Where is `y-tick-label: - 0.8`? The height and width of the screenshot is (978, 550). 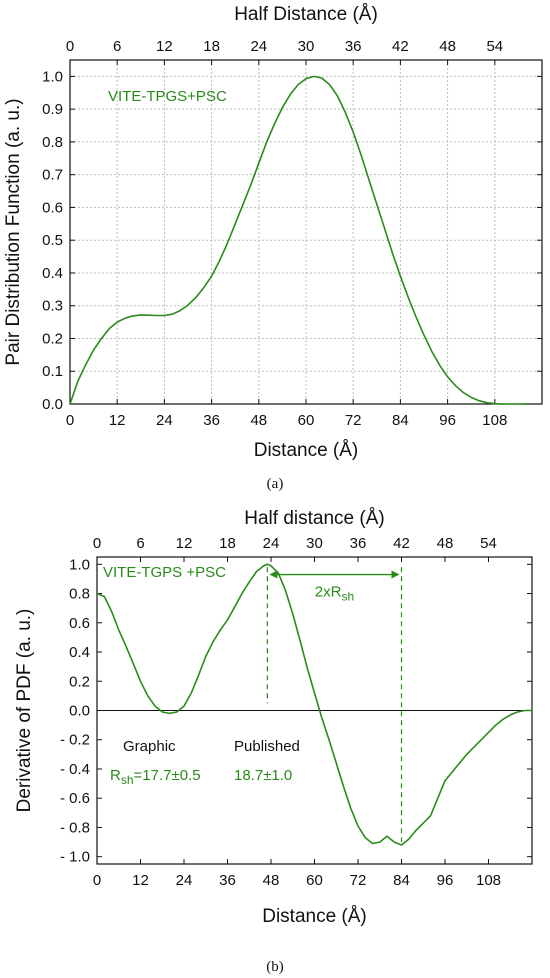
y-tick-label: - 0.8 is located at coordinates (75, 827).